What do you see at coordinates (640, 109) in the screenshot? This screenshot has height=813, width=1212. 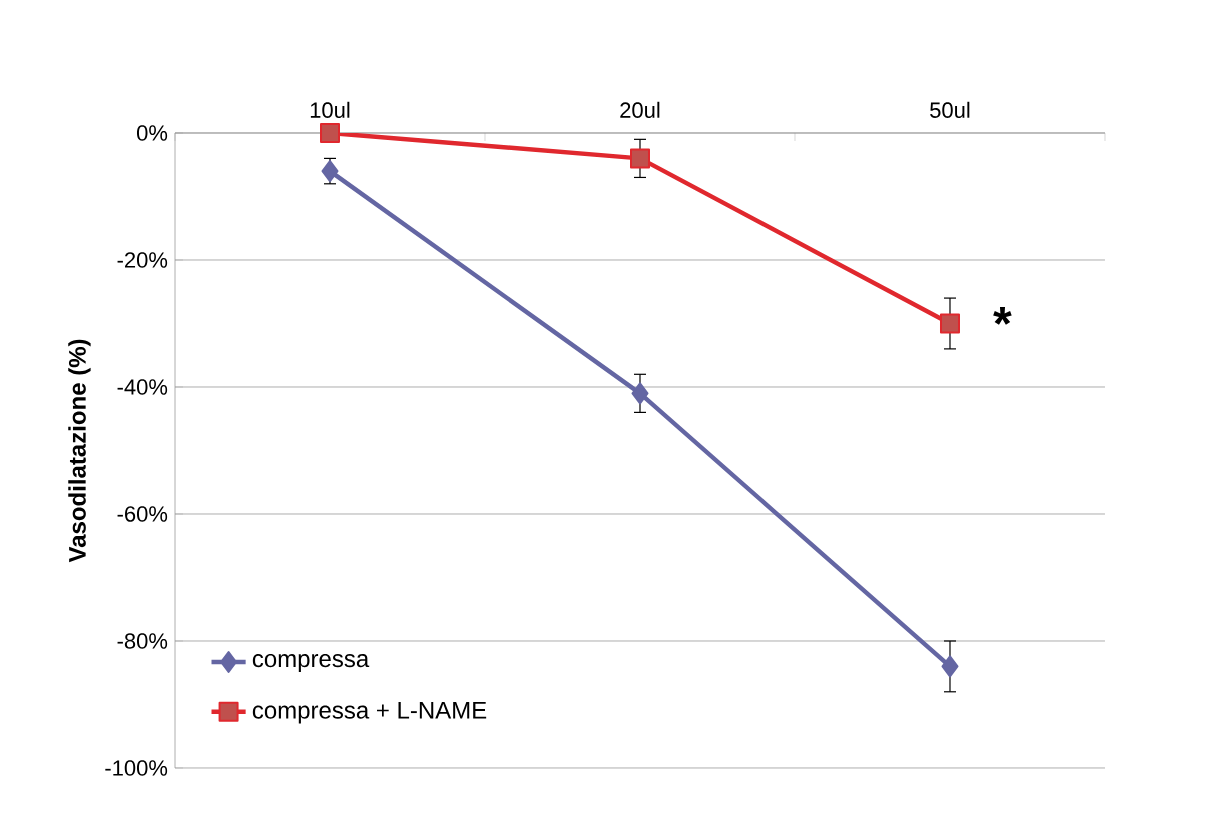 I see `x-tick-label: 20ul` at bounding box center [640, 109].